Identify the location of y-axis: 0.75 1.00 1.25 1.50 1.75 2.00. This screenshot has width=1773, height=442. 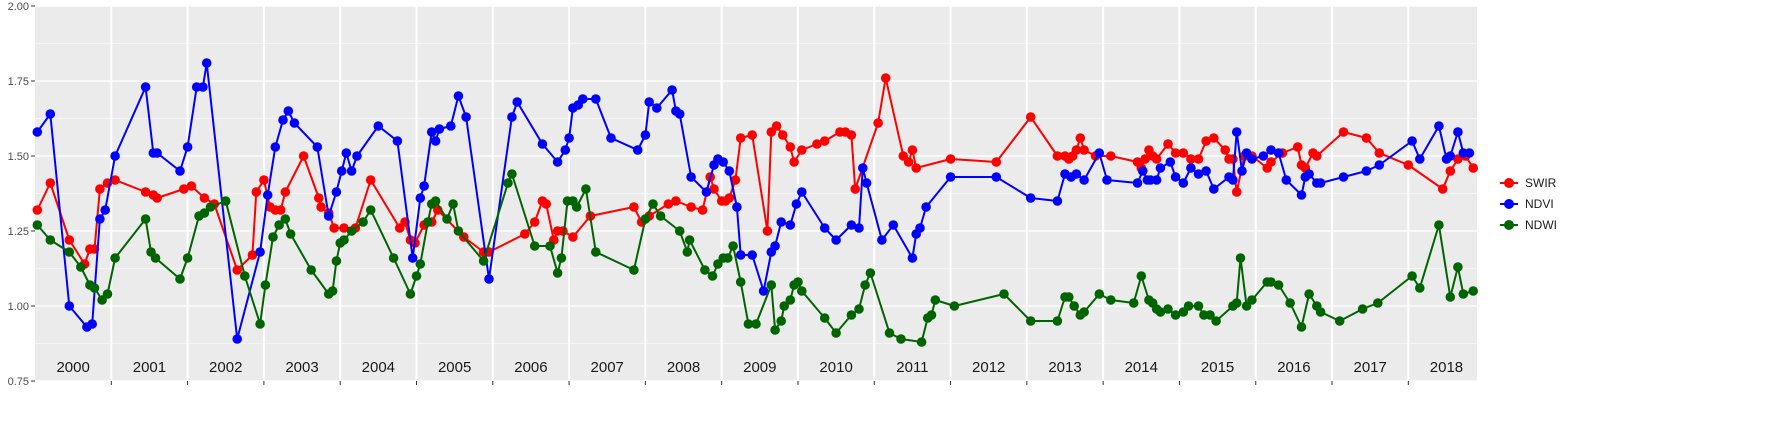
(21, 194).